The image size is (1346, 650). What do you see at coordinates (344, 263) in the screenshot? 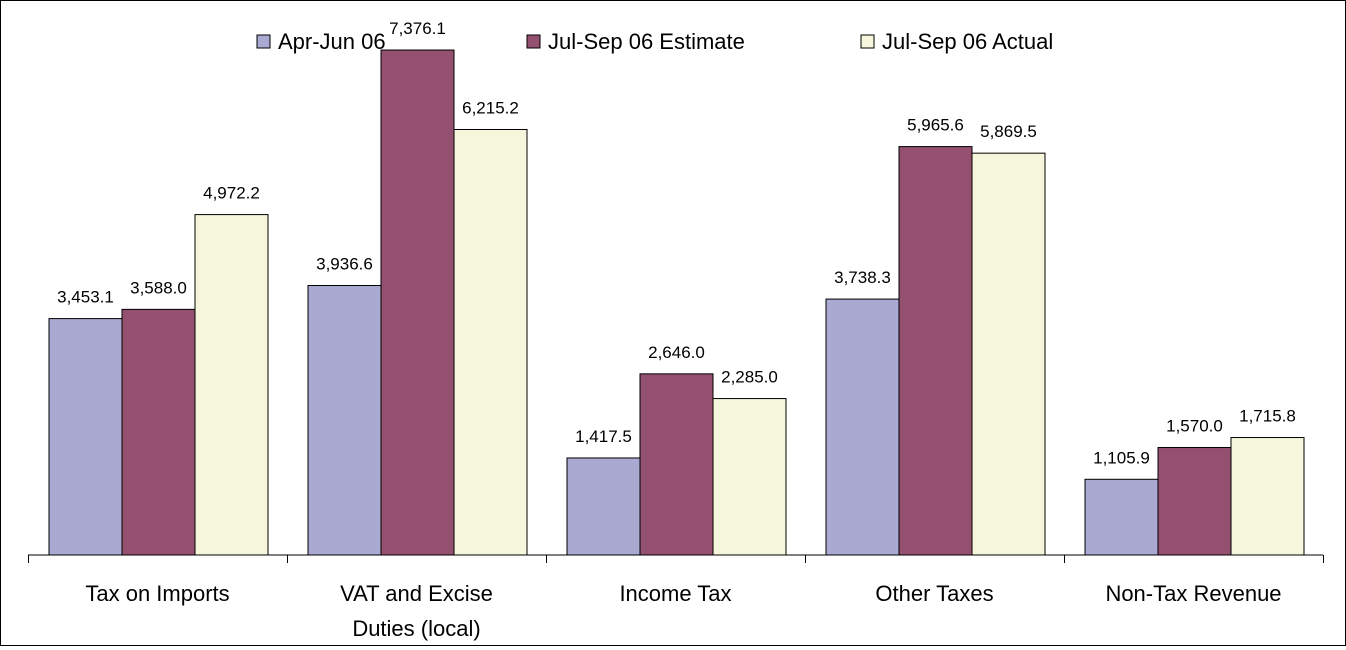
I see `data-label: 3,936.6` at bounding box center [344, 263].